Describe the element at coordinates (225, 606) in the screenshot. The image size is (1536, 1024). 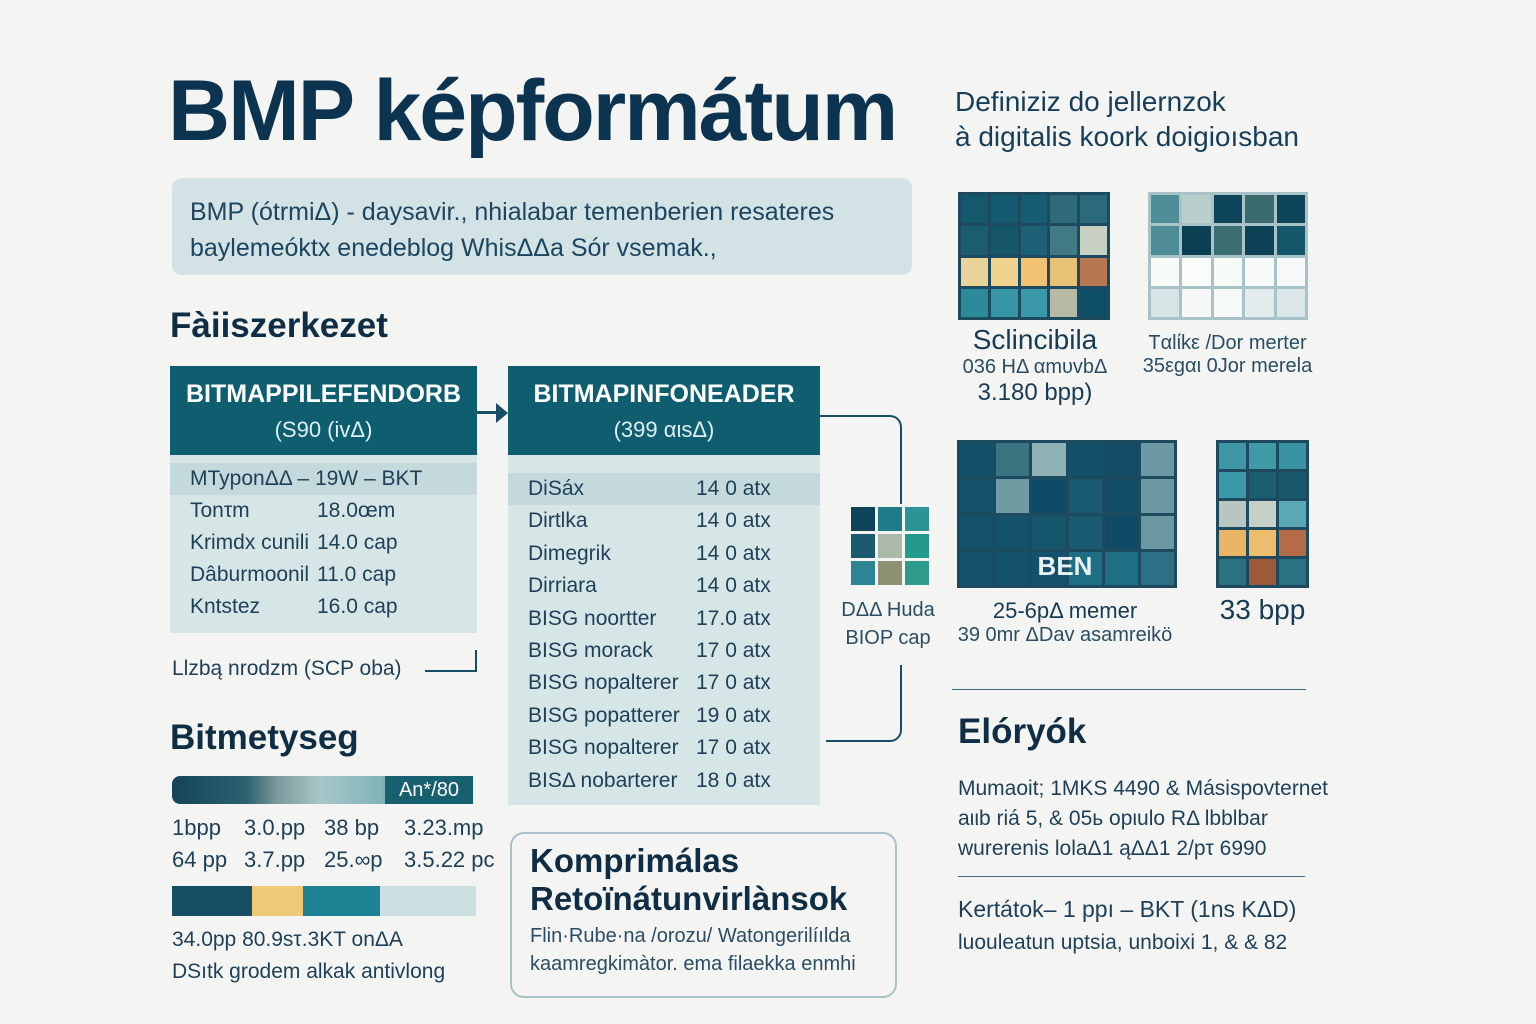
I see `field-name: Kntstez` at that location.